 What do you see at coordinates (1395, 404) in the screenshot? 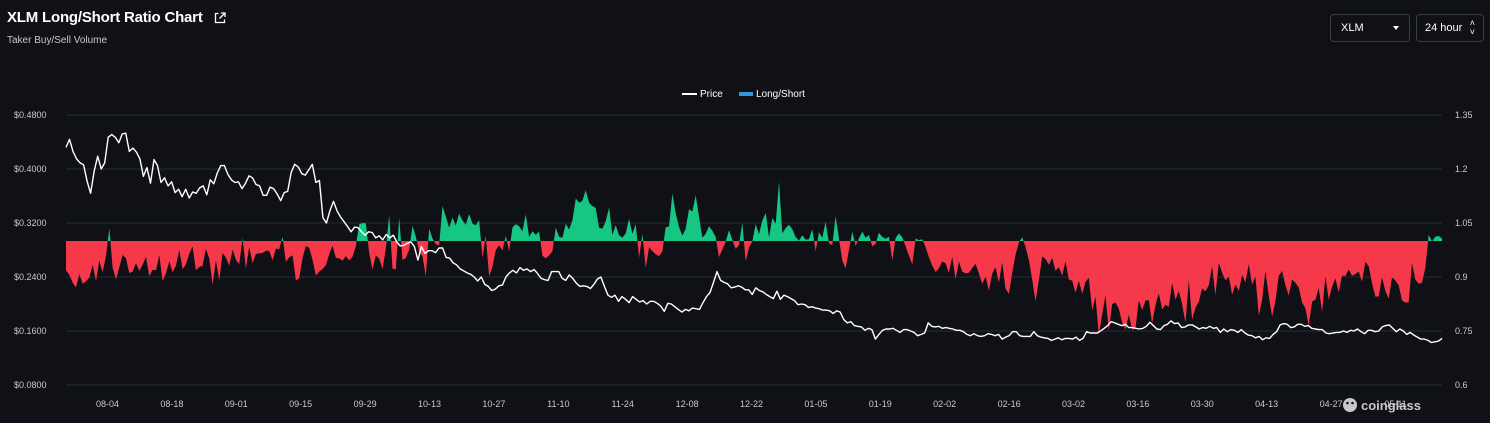
I see `x-tick-label: 05-11` at bounding box center [1395, 404].